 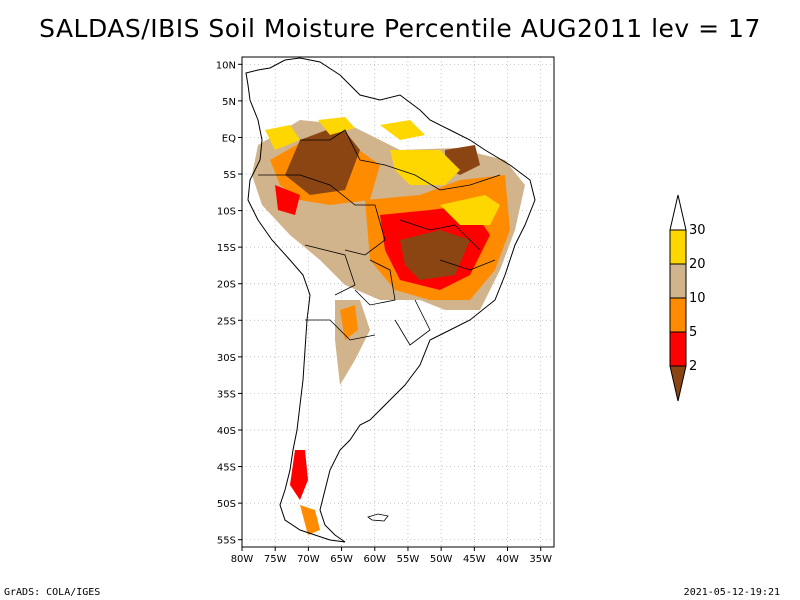 What do you see at coordinates (226, 65) in the screenshot?
I see `lat-tick-label: 10N` at bounding box center [226, 65].